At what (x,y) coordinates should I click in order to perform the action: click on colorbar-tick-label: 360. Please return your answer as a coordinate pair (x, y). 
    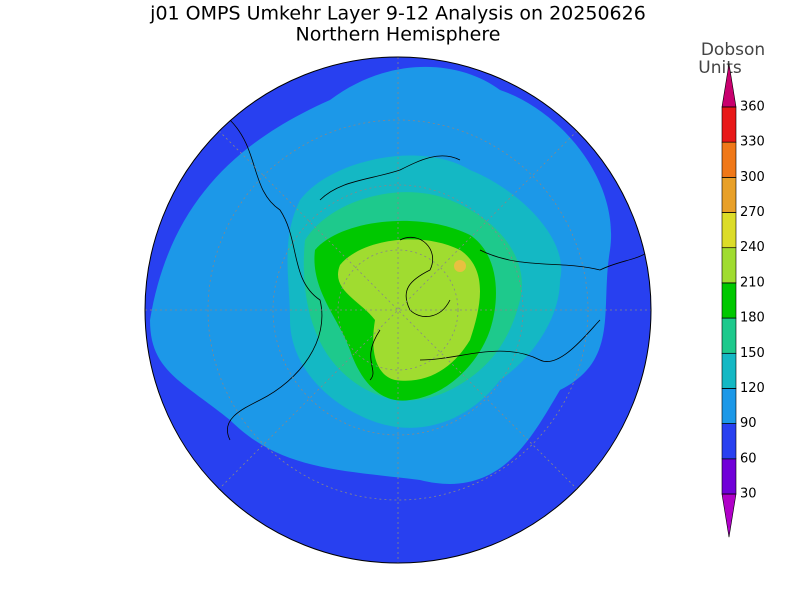
    Looking at the image, I should click on (752, 107).